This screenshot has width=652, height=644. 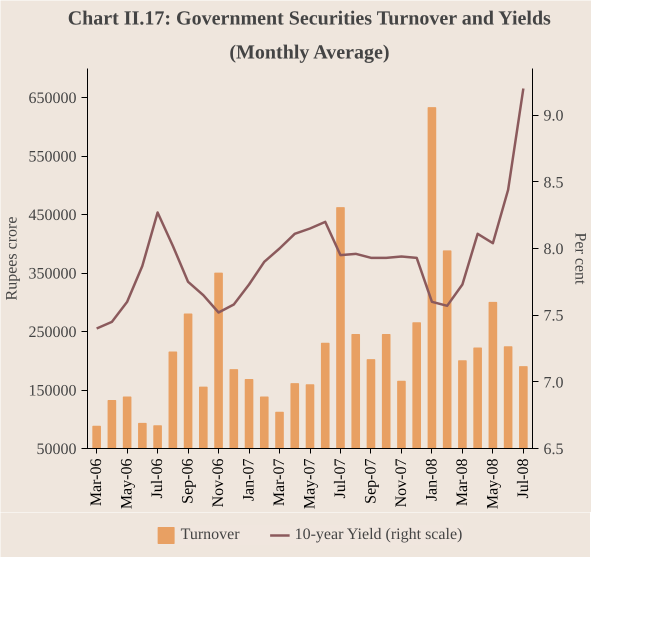 What do you see at coordinates (309, 53) in the screenshot?
I see `chart-subtitle: (Monthly Average)` at bounding box center [309, 53].